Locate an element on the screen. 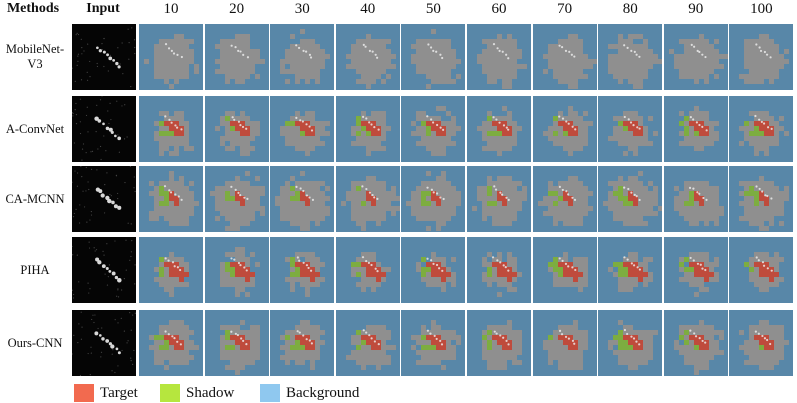  legend-background-label: Background is located at coordinates (323, 392).